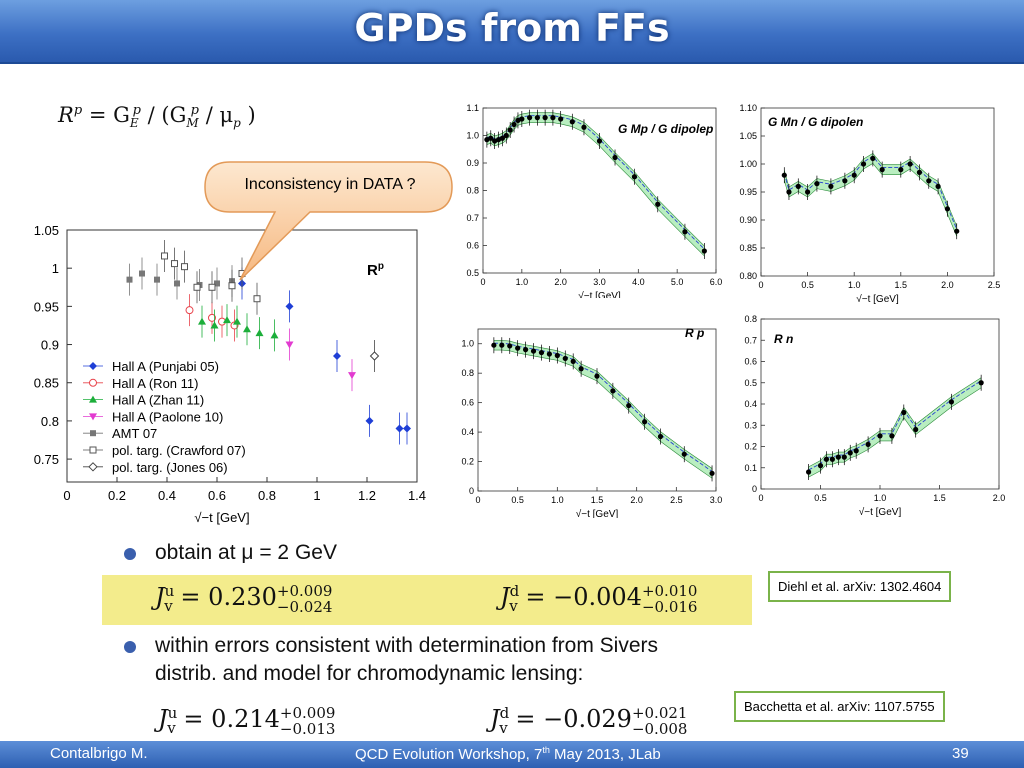 The image size is (1024, 768). I want to click on y-tick-label: 0.7, so click(472, 218).